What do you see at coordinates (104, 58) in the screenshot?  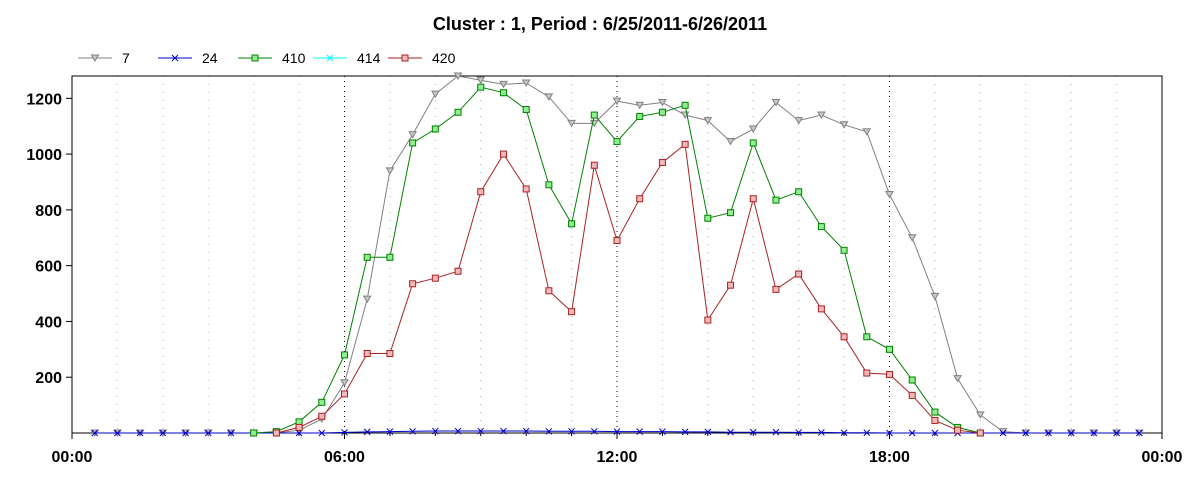 I see `legend-item-7: 7` at bounding box center [104, 58].